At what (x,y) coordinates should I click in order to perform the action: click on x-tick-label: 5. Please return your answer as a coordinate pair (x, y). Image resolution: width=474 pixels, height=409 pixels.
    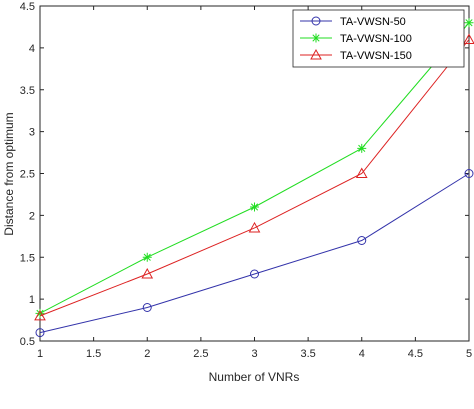
    Looking at the image, I should click on (469, 354).